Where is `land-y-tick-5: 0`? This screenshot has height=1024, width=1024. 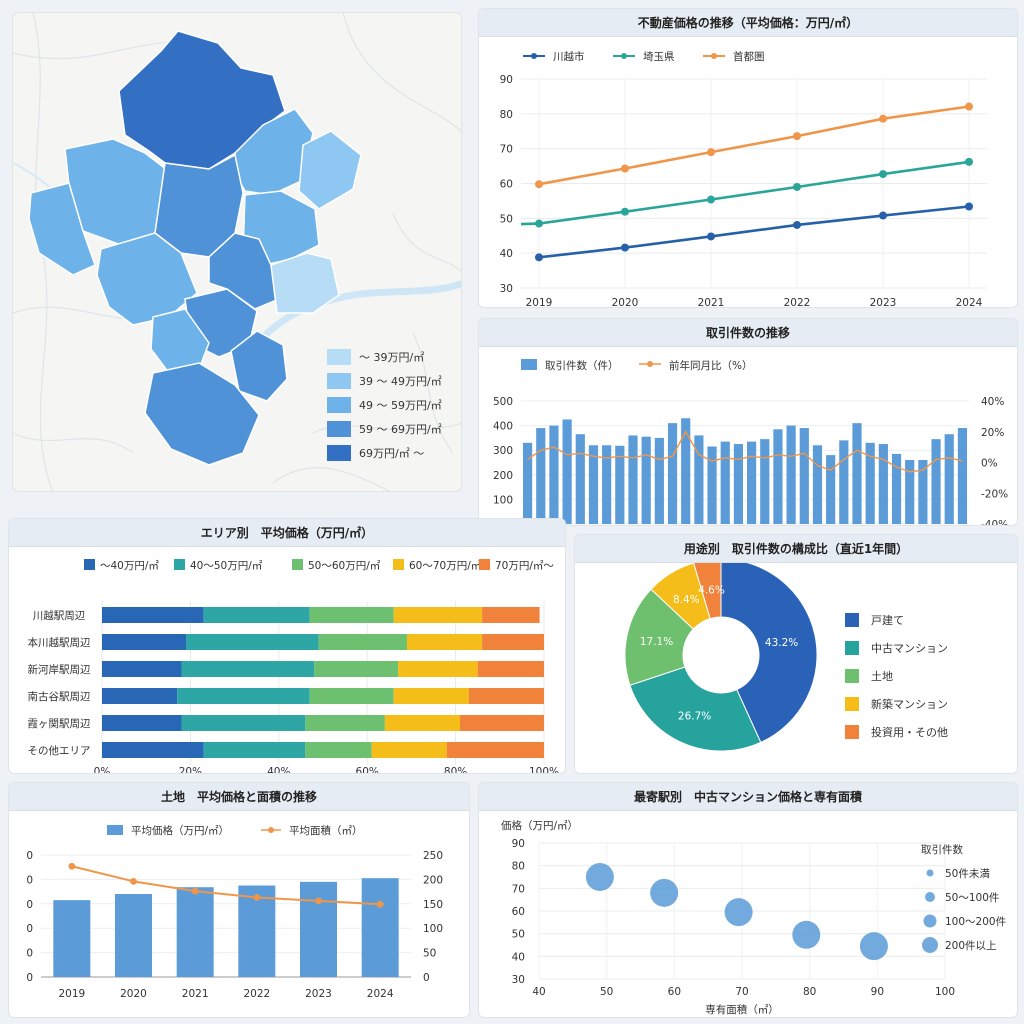 land-y-tick-5: 0 is located at coordinates (29, 880).